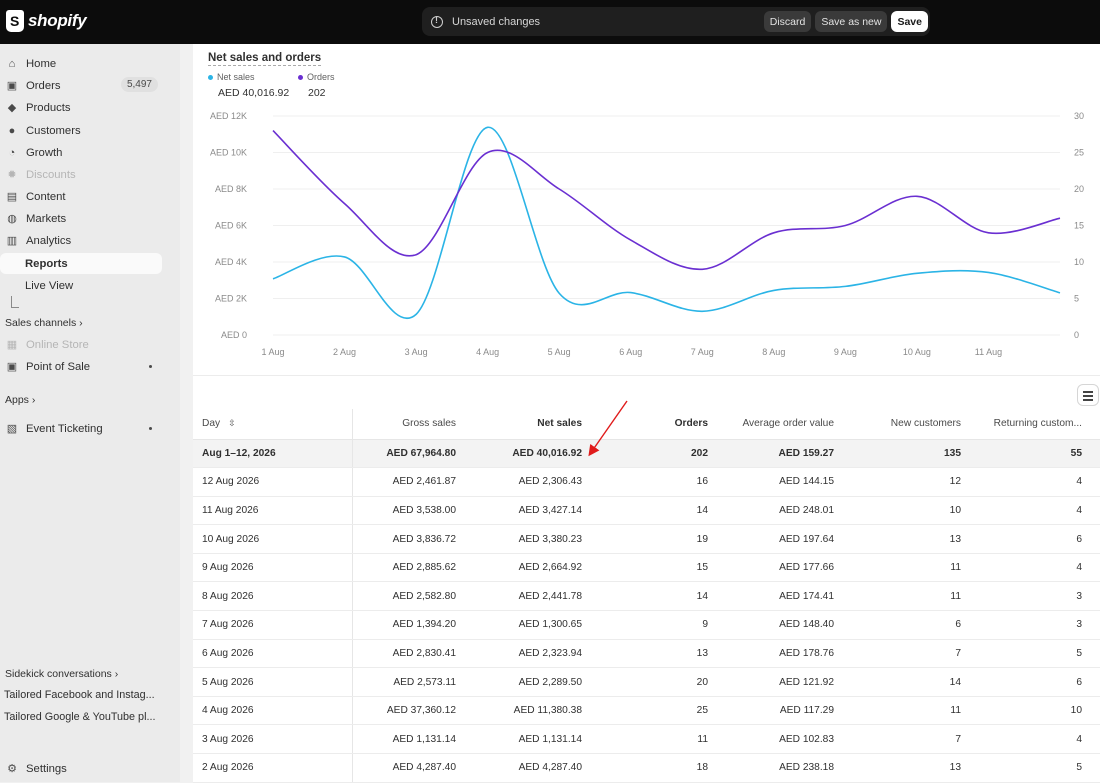  I want to click on save-as-new-button: Save as new, so click(851, 21).